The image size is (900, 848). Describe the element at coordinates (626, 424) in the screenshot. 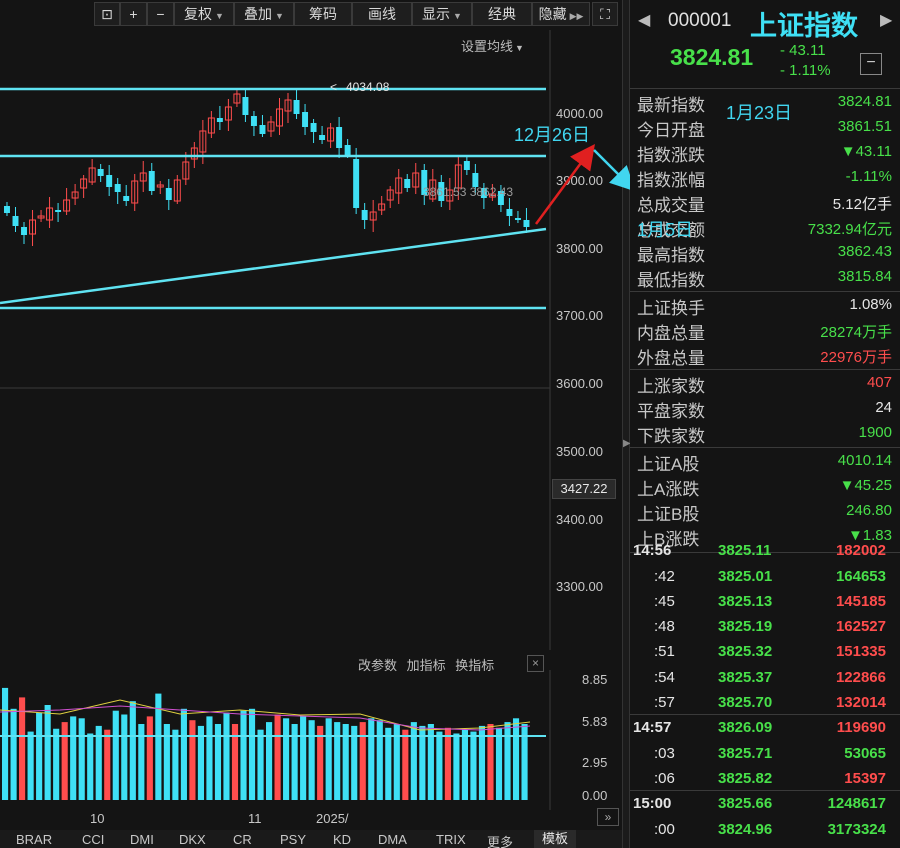

I see `panel-splitter` at that location.